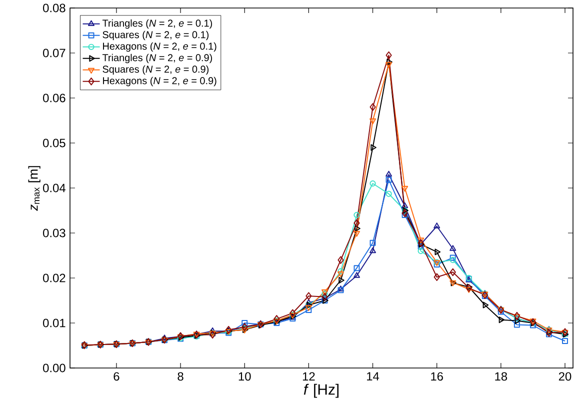 The height and width of the screenshot is (415, 576). What do you see at coordinates (501, 376) in the screenshot?
I see `x-tick-label: 18` at bounding box center [501, 376].